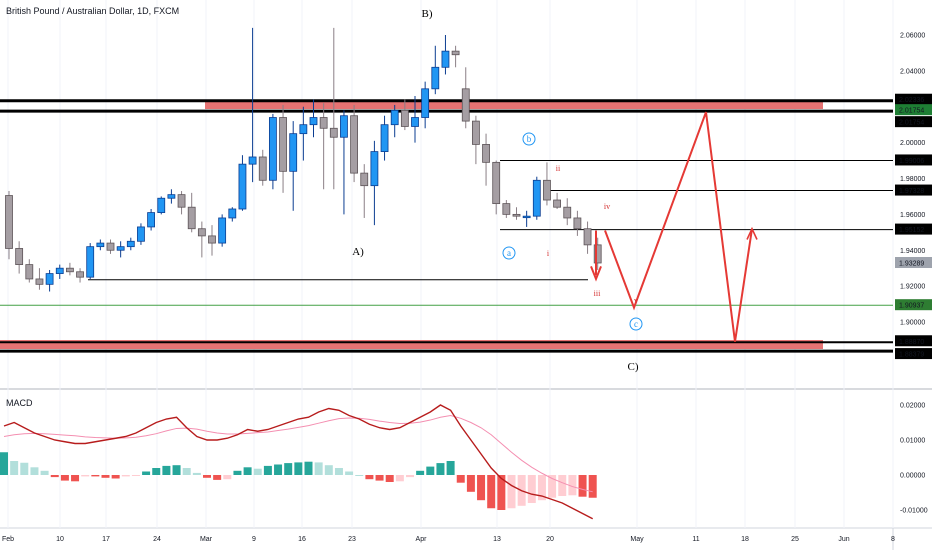 This screenshot has width=932, height=555. Describe the element at coordinates (302, 539) in the screenshot. I see `date-axis-tick: 16` at that location.